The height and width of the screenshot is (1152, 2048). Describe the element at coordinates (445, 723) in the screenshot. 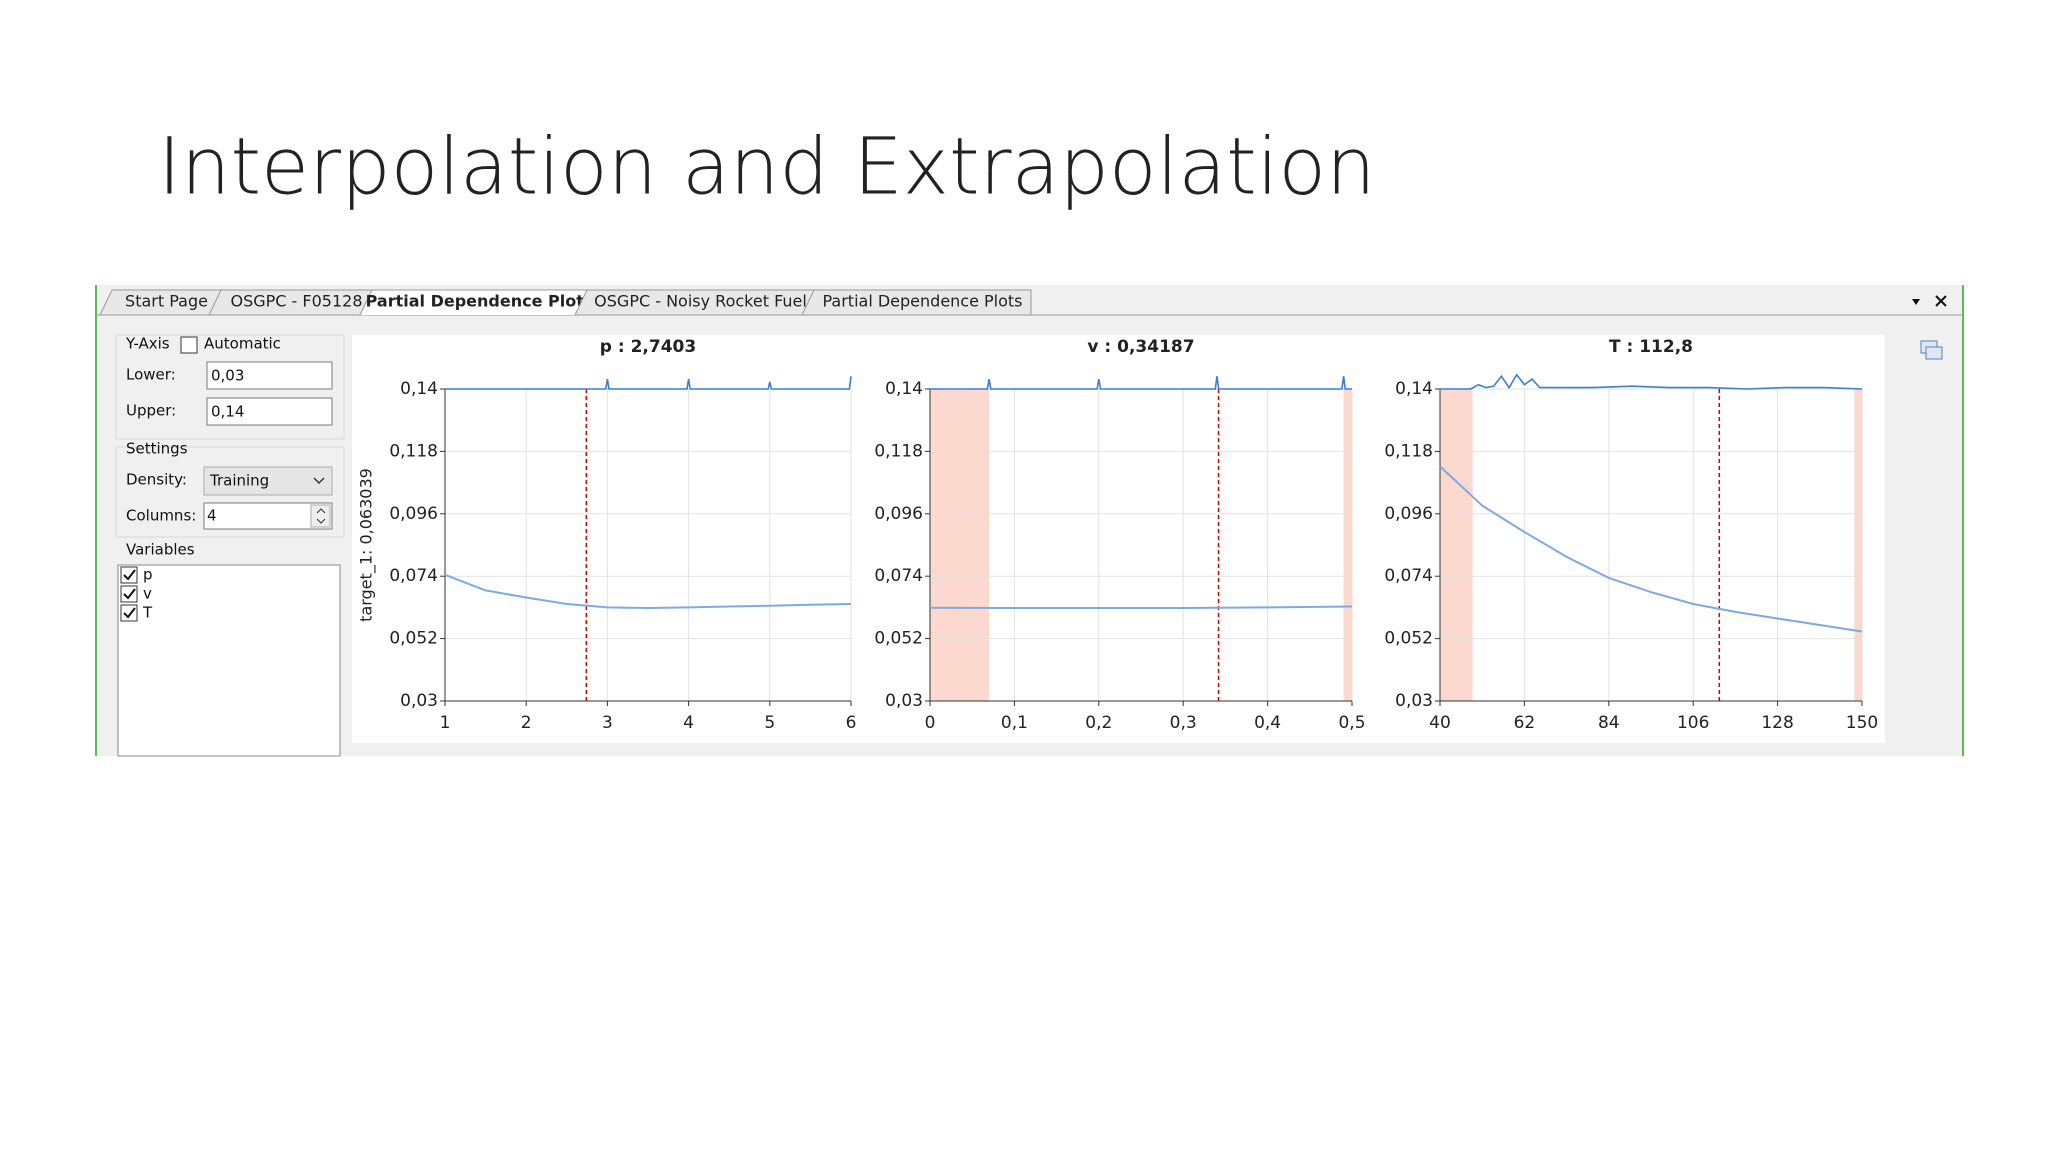

I see `x-tick-label: 1` at that location.